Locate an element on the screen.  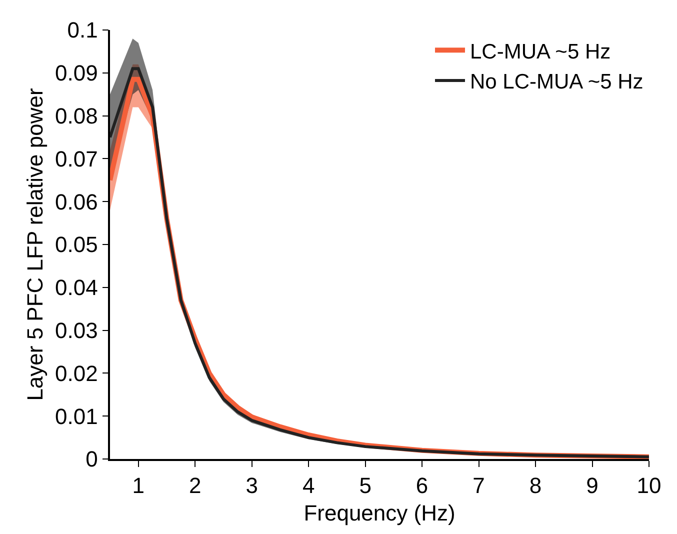
y-tick-label: 0.05 is located at coordinates (76, 245).